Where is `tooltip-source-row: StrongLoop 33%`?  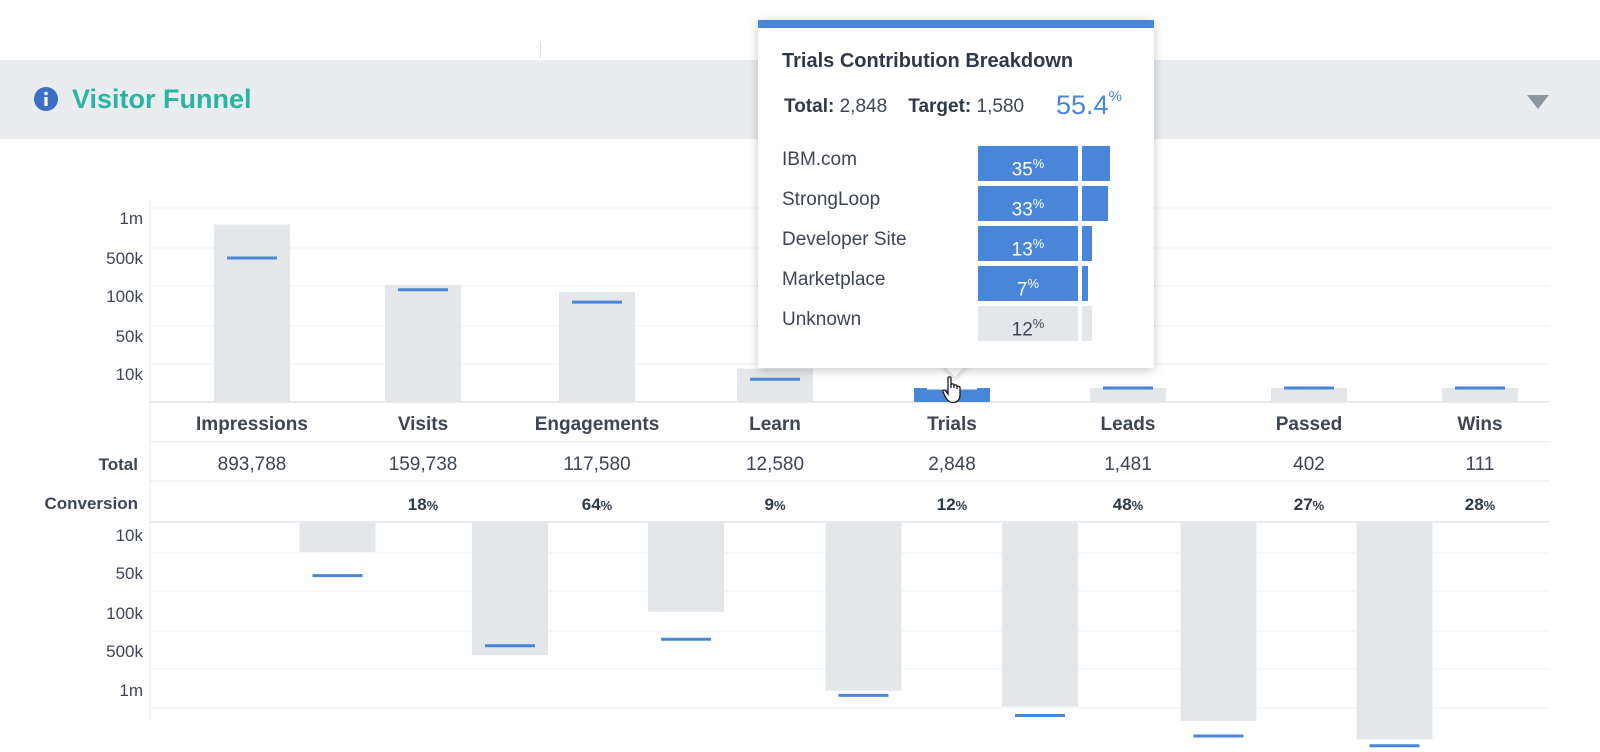 tooltip-source-row: StrongLoop 33% is located at coordinates (962, 205).